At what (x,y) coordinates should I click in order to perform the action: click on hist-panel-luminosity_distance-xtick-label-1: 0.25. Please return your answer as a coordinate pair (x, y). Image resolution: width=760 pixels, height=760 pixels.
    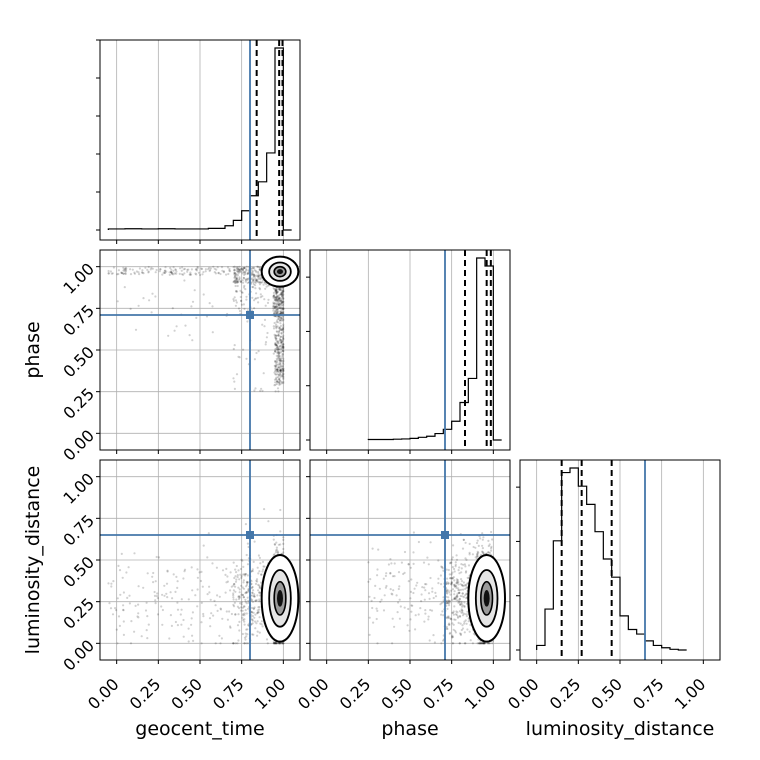
    Looking at the image, I should click on (565, 694).